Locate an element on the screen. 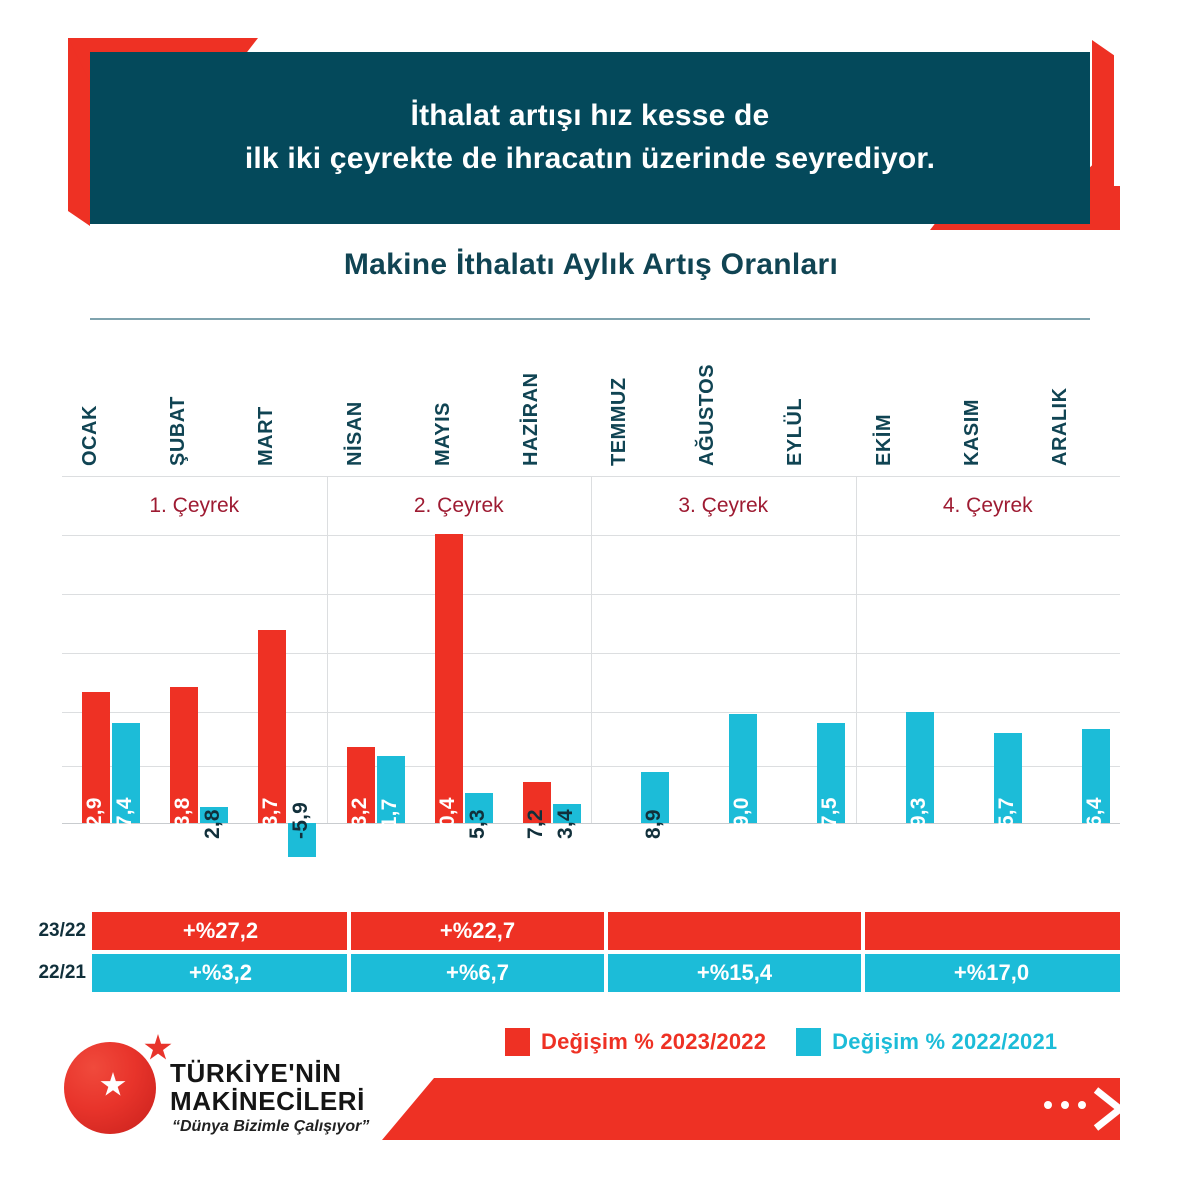 The image size is (1182, 1182). bar-cyan-ekim is located at coordinates (919, 767).